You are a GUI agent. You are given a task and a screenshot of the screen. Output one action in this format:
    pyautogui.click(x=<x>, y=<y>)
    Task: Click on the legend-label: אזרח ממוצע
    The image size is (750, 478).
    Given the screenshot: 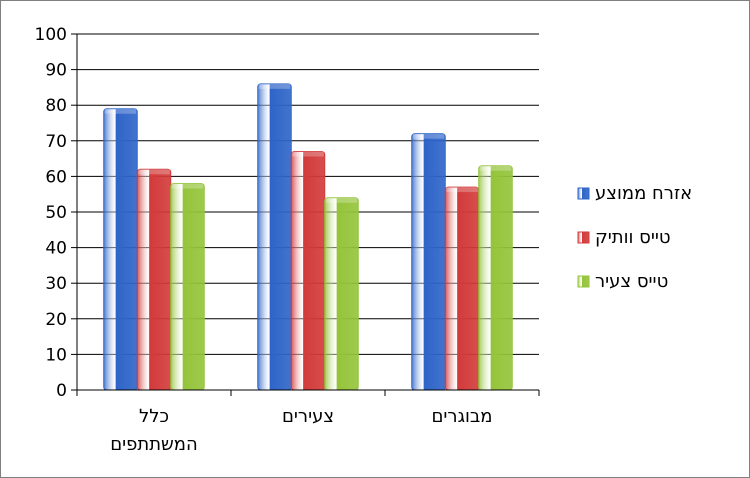 What is the action you would take?
    pyautogui.click(x=643, y=193)
    